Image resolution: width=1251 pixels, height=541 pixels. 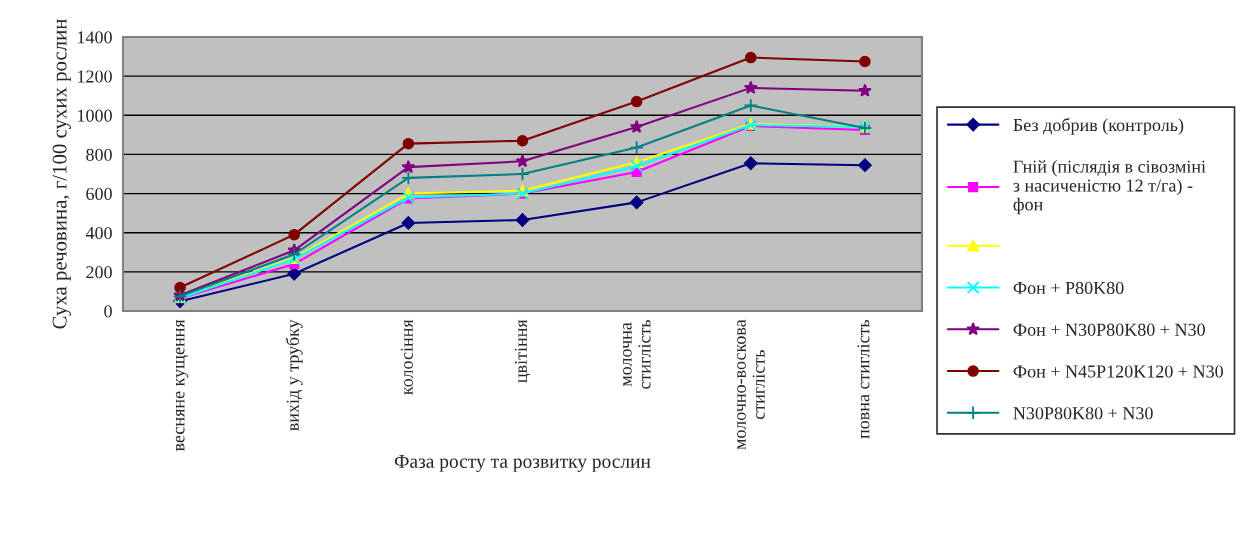 I want to click on x-tick-label: колосіння, so click(x=406, y=357).